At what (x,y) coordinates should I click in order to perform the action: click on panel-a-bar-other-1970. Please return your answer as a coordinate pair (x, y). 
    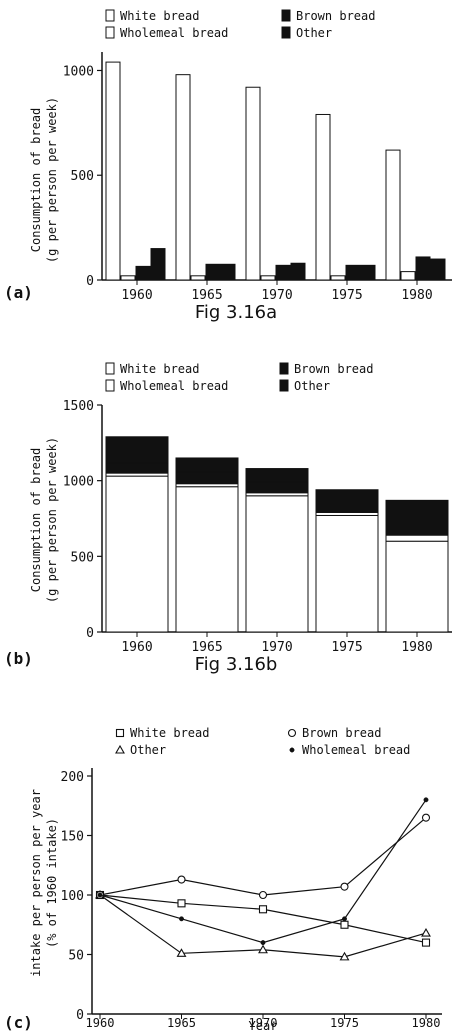
    Looking at the image, I should click on (298, 271).